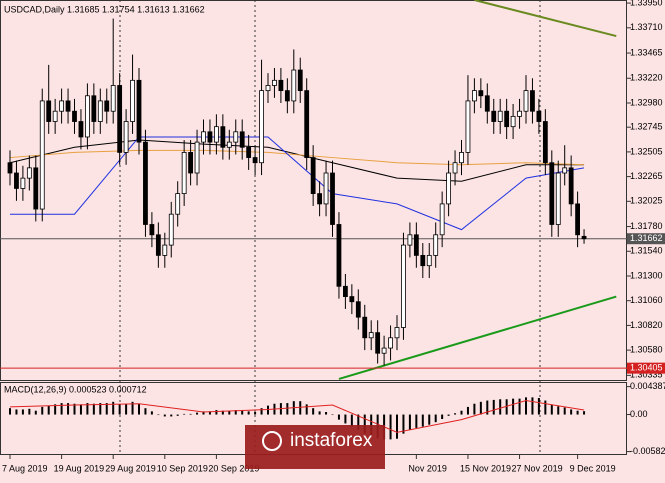 The height and width of the screenshot is (483, 665). What do you see at coordinates (79, 468) in the screenshot?
I see `x-tick-label: 19 Aug 2019` at bounding box center [79, 468].